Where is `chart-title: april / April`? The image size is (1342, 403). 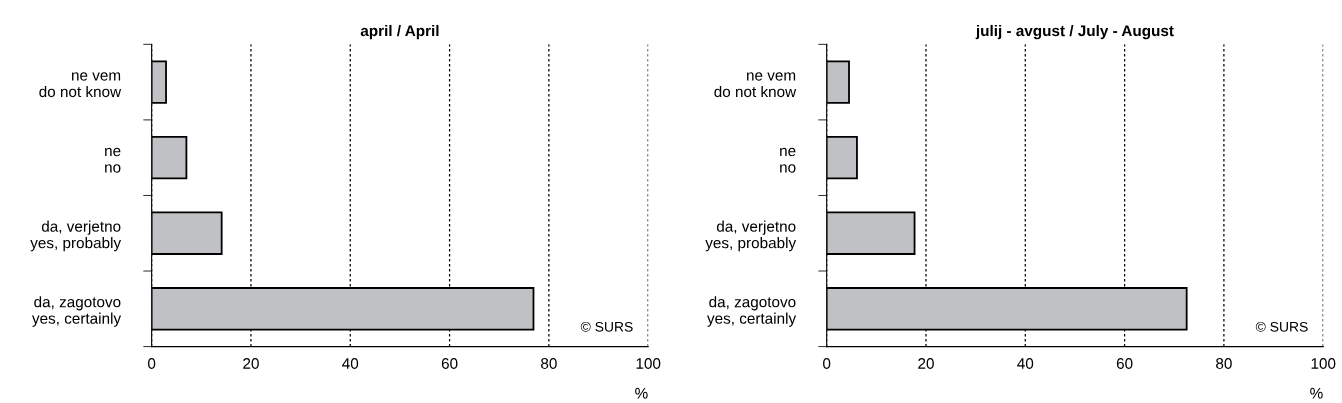
chart-title: april / April is located at coordinates (399, 32).